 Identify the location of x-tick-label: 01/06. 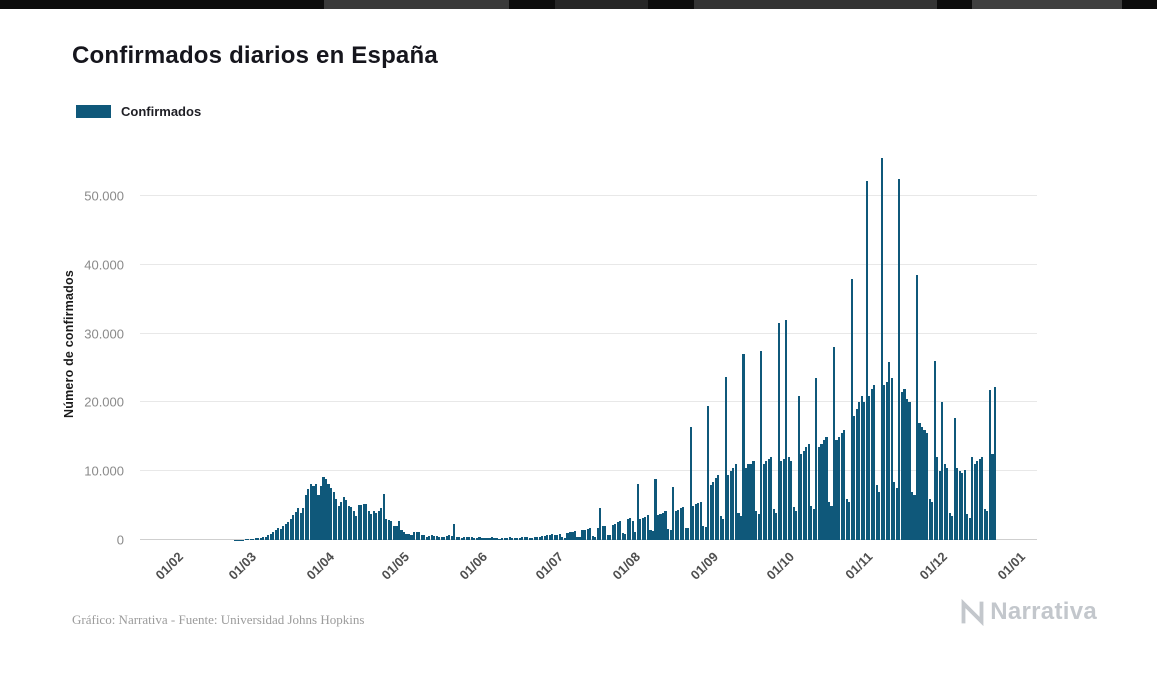
(473, 566).